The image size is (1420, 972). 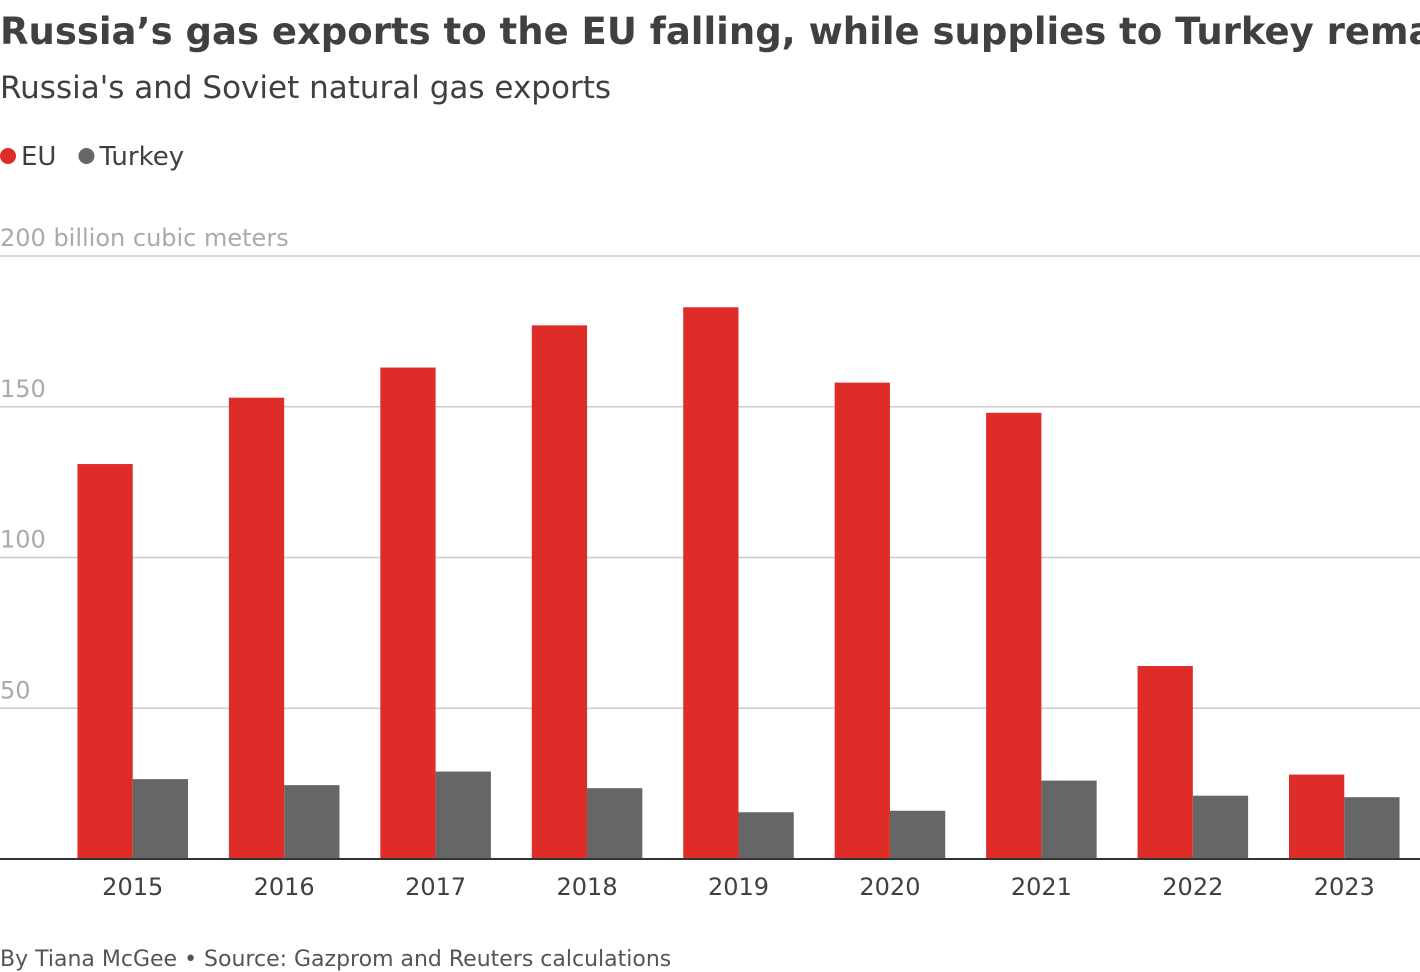 I want to click on x-tick-label: 2020, so click(x=889, y=887).